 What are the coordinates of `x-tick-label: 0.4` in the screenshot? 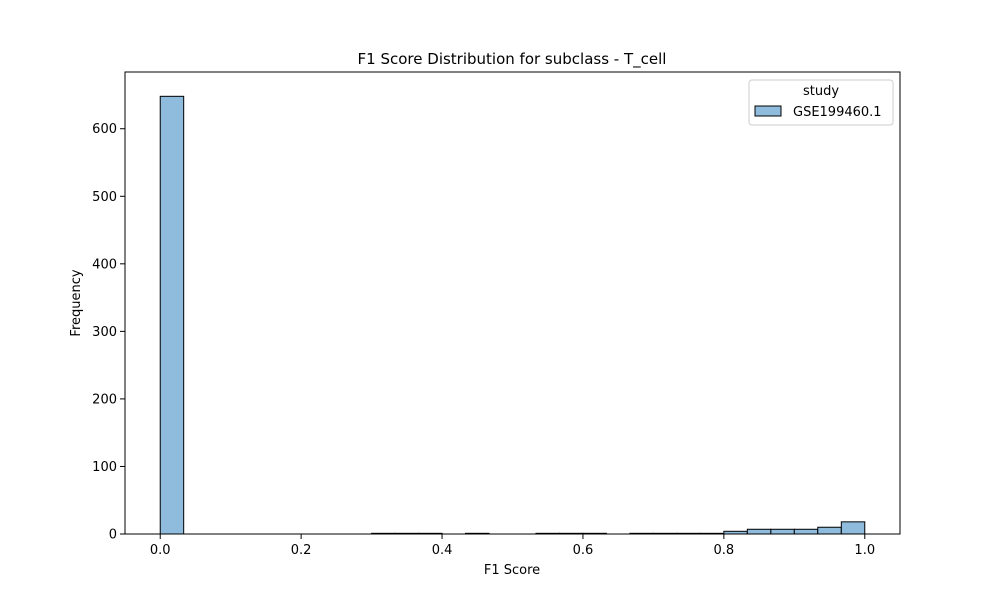 It's located at (442, 550).